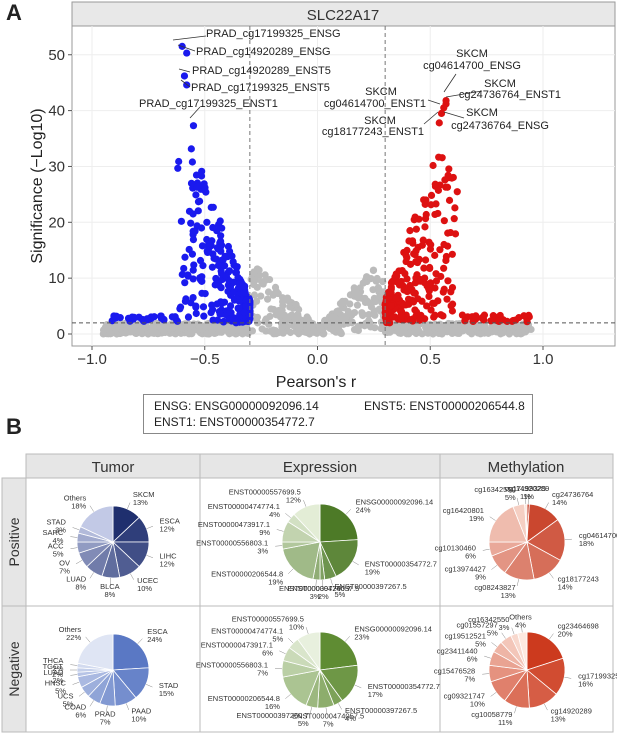 The image size is (617, 744). I want to click on pie-slice-label: ENST00000206544.8, so click(244, 698).